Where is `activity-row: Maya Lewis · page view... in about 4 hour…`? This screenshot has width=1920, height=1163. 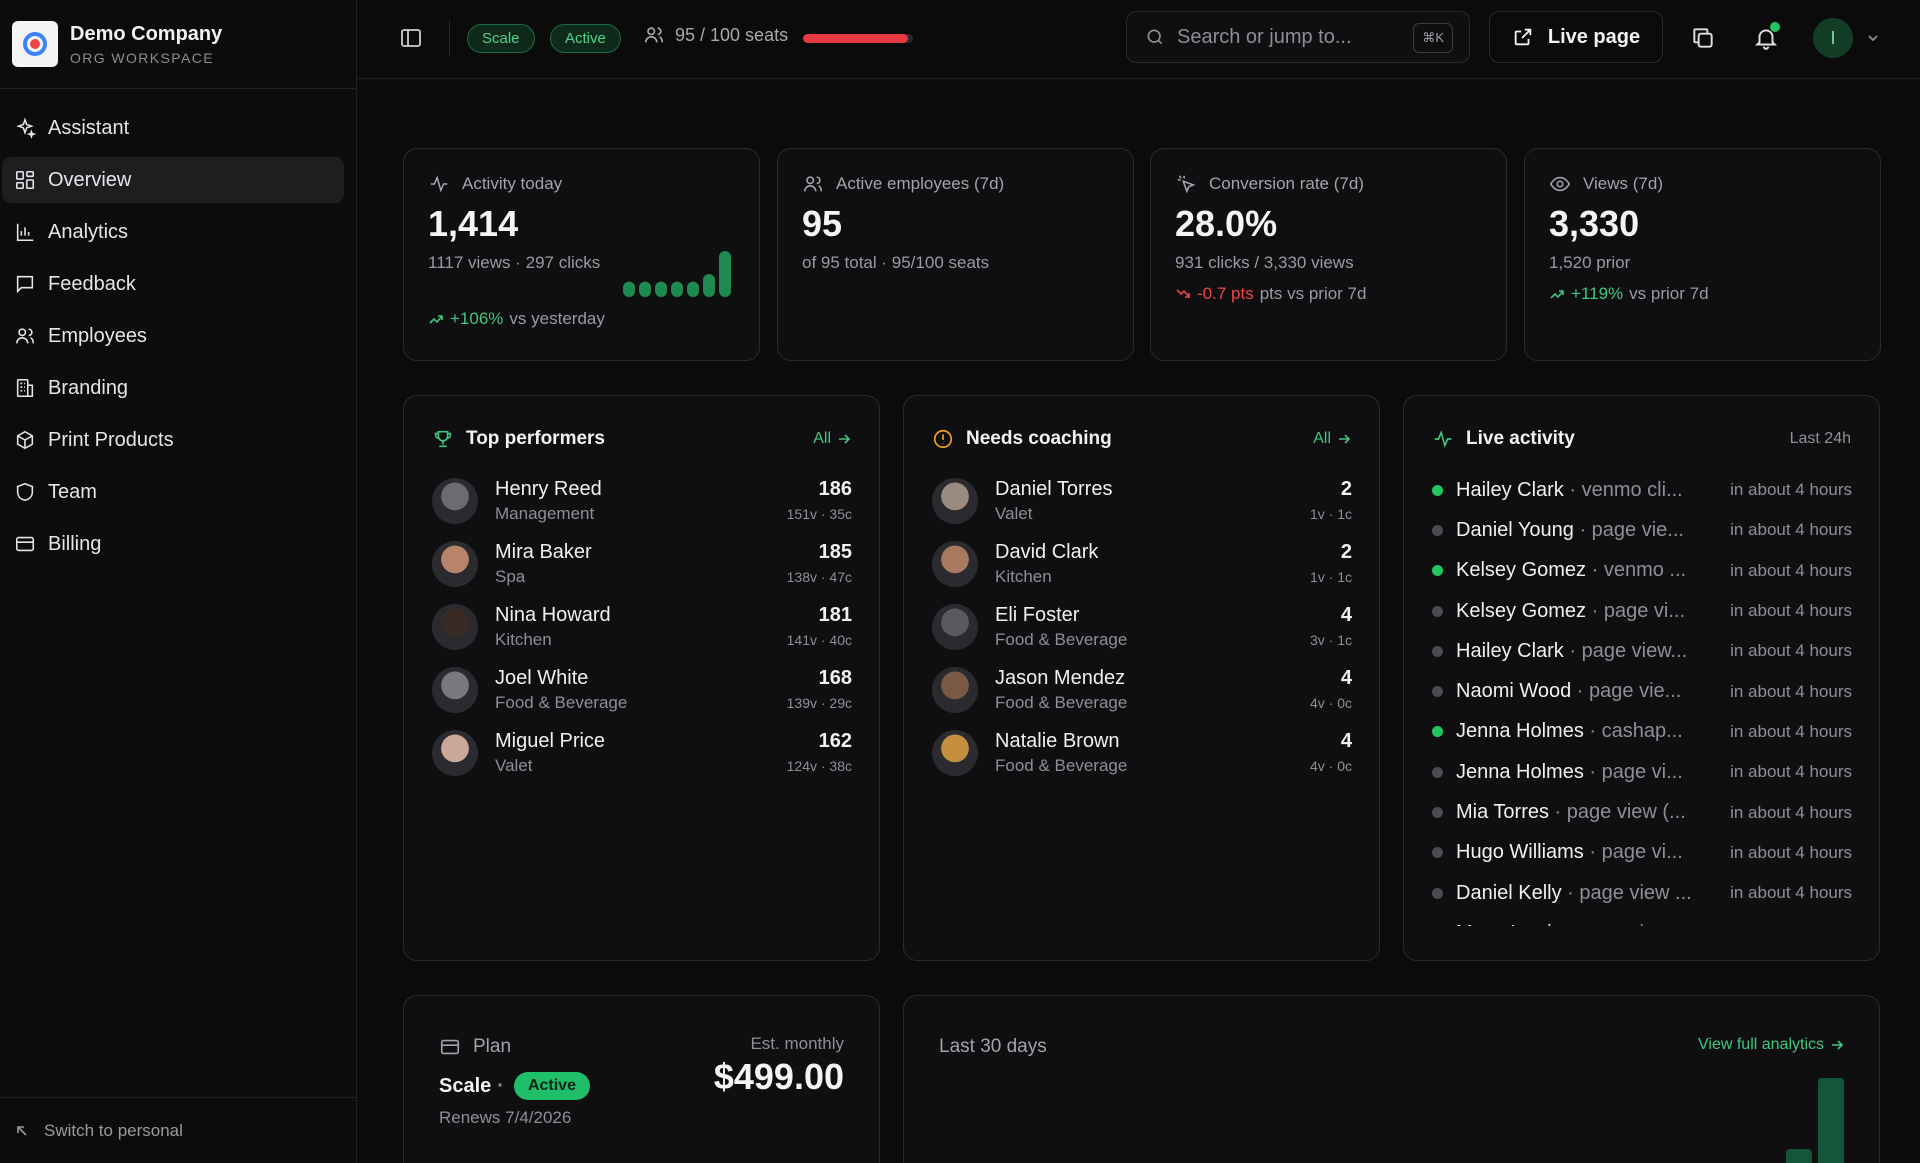
activity-row: Maya Lewis · page view... in about 4 hour… is located at coordinates (1642, 919).